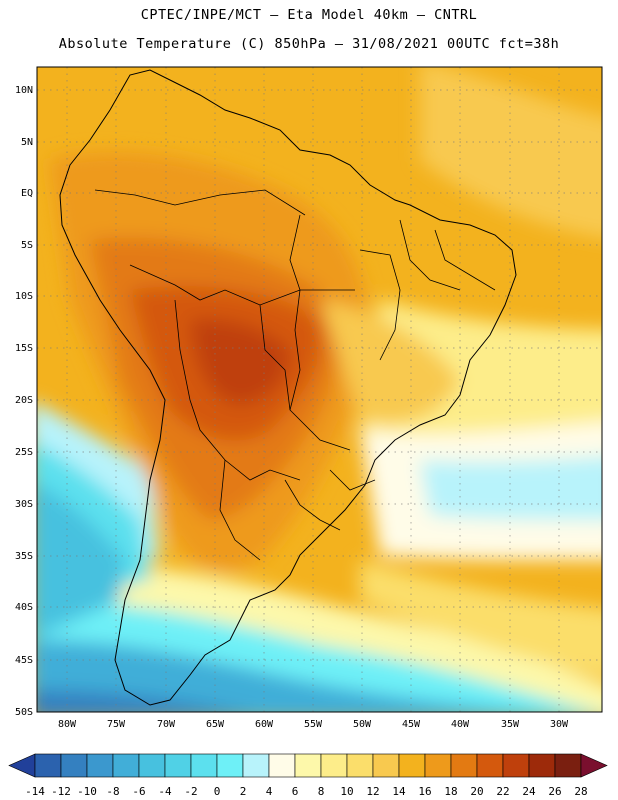 Image resolution: width=618 pixels, height=800 pixels. I want to click on colorbar-tick-label: 28, so click(580, 791).